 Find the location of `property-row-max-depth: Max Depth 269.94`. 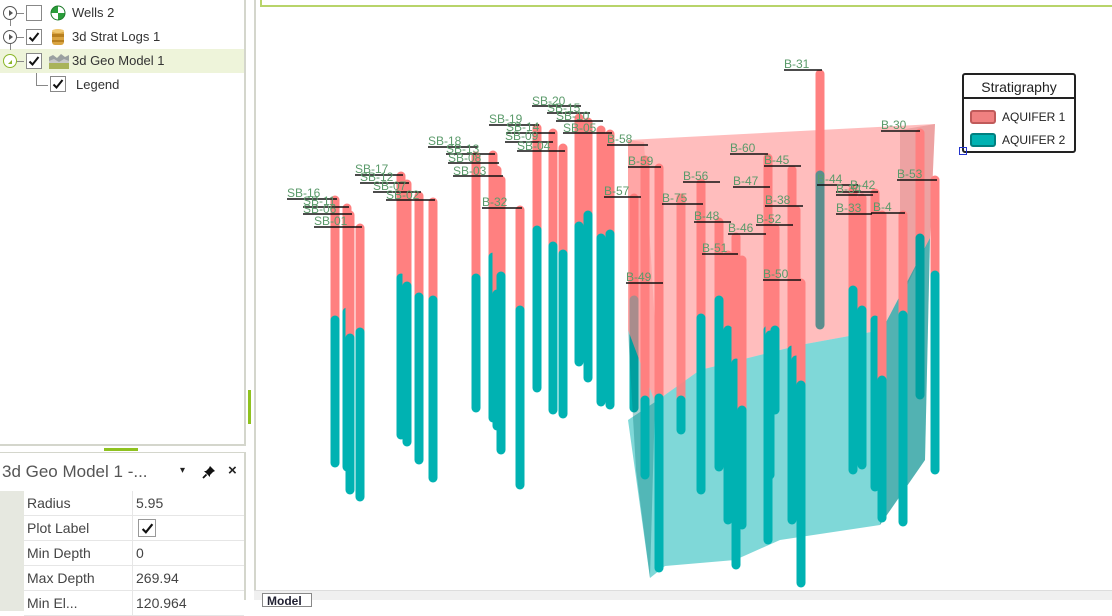

property-row-max-depth: Max Depth 269.94 is located at coordinates (134, 578).